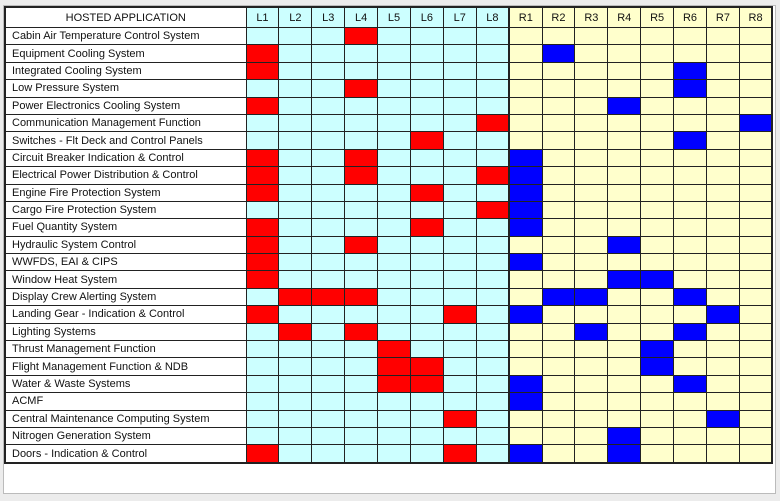 The image size is (780, 501). I want to click on application-name: Cargo Fire Protection System, so click(125, 210).